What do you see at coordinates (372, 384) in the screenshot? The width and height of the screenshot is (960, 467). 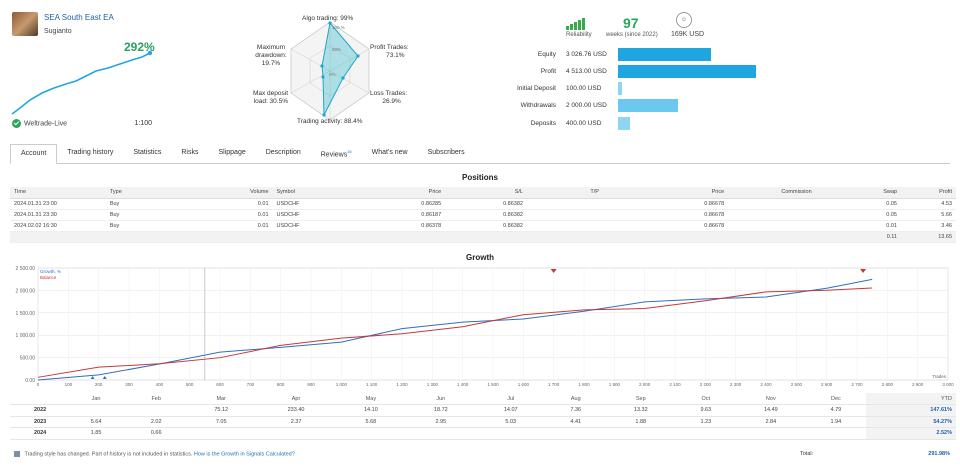 I see `x-tick-label: 1 100` at bounding box center [372, 384].